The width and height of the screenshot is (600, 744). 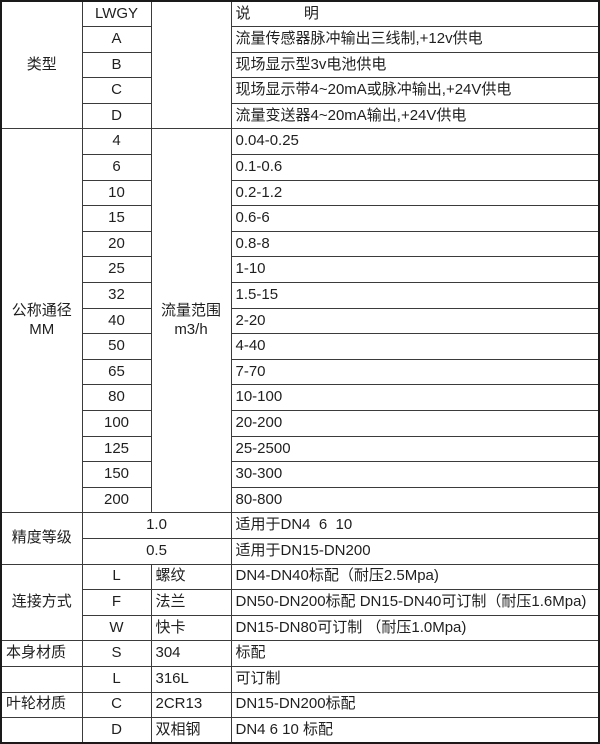 What do you see at coordinates (116, 295) in the screenshot?
I see `dn-cell: 32` at bounding box center [116, 295].